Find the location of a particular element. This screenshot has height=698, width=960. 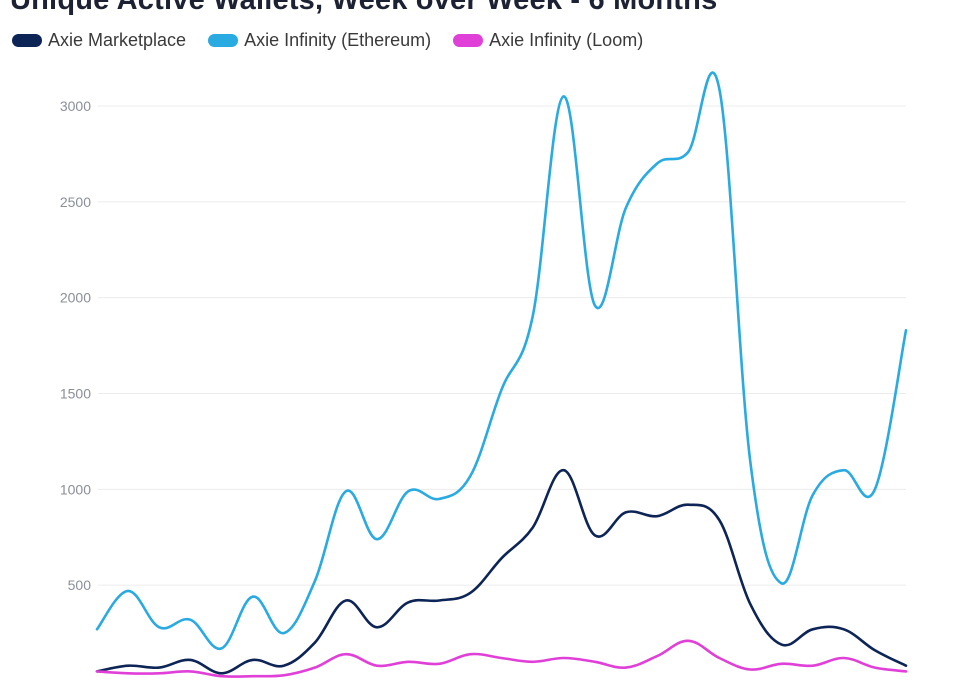

y-tick-label-2000: 2000 is located at coordinates (75, 298).